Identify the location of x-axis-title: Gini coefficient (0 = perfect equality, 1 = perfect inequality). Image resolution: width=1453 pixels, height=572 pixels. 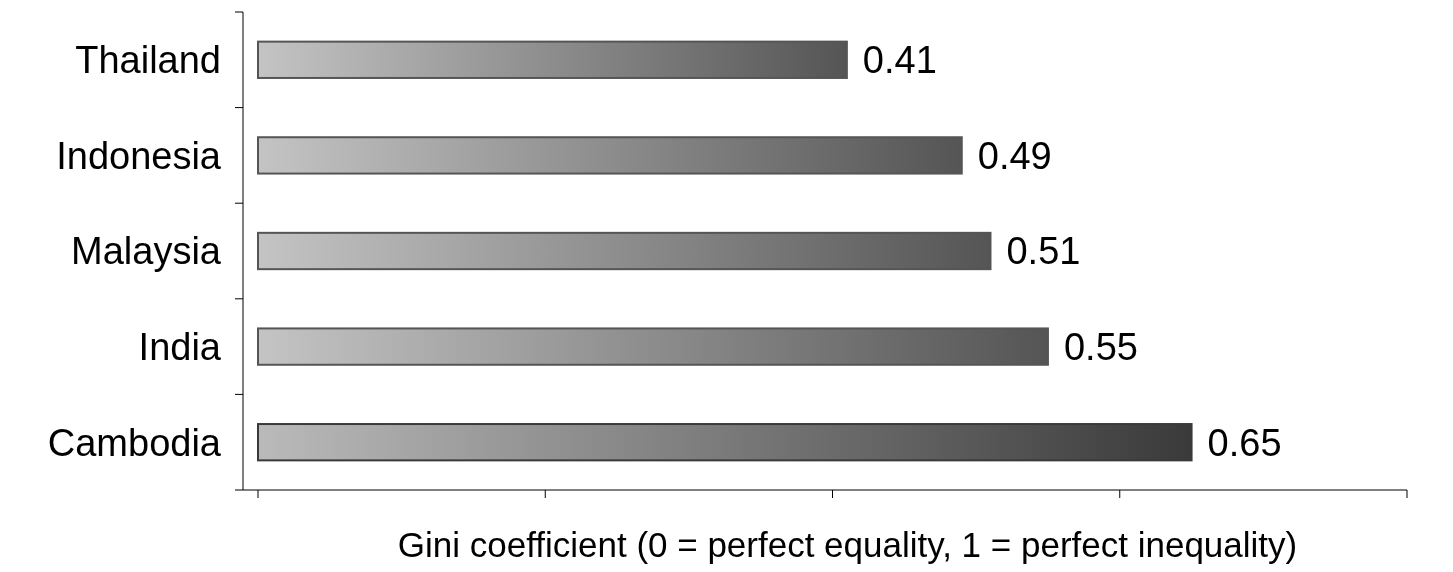
(847, 545).